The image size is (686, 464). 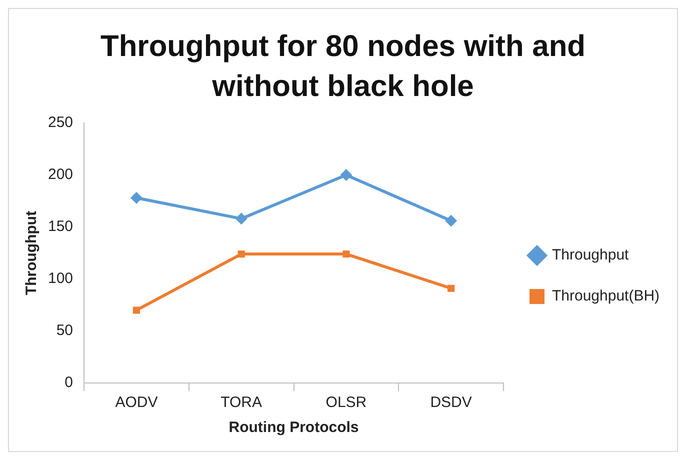 I want to click on legend-label: Throughput(BH), so click(x=606, y=296).